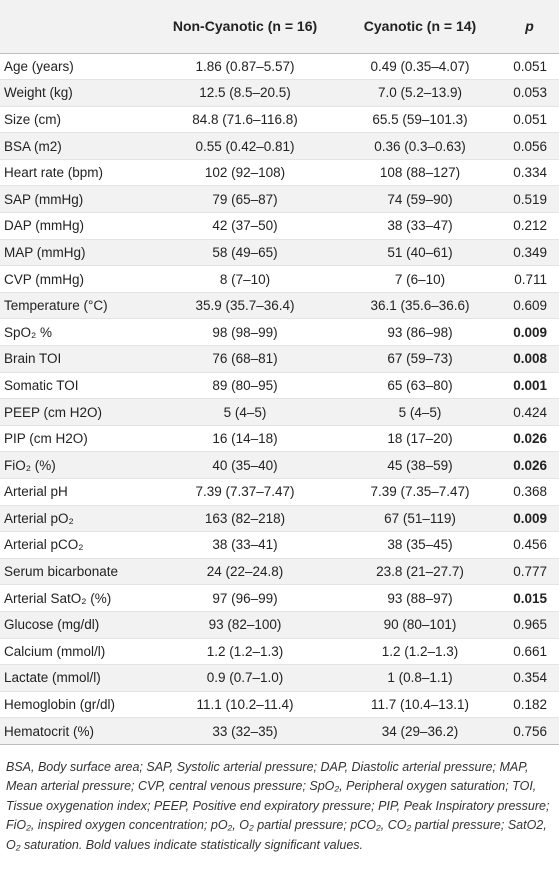 Image resolution: width=559 pixels, height=878 pixels. Describe the element at coordinates (529, 385) in the screenshot. I see `cell-p-value: 0.001` at that location.